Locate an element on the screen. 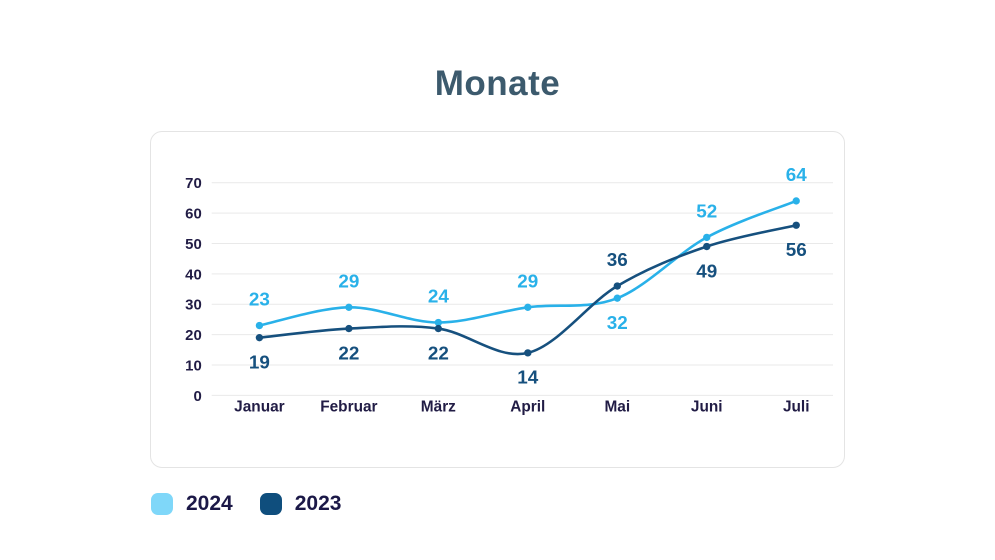 The height and width of the screenshot is (560, 995). y-tick-label-20: 20 is located at coordinates (193, 336).